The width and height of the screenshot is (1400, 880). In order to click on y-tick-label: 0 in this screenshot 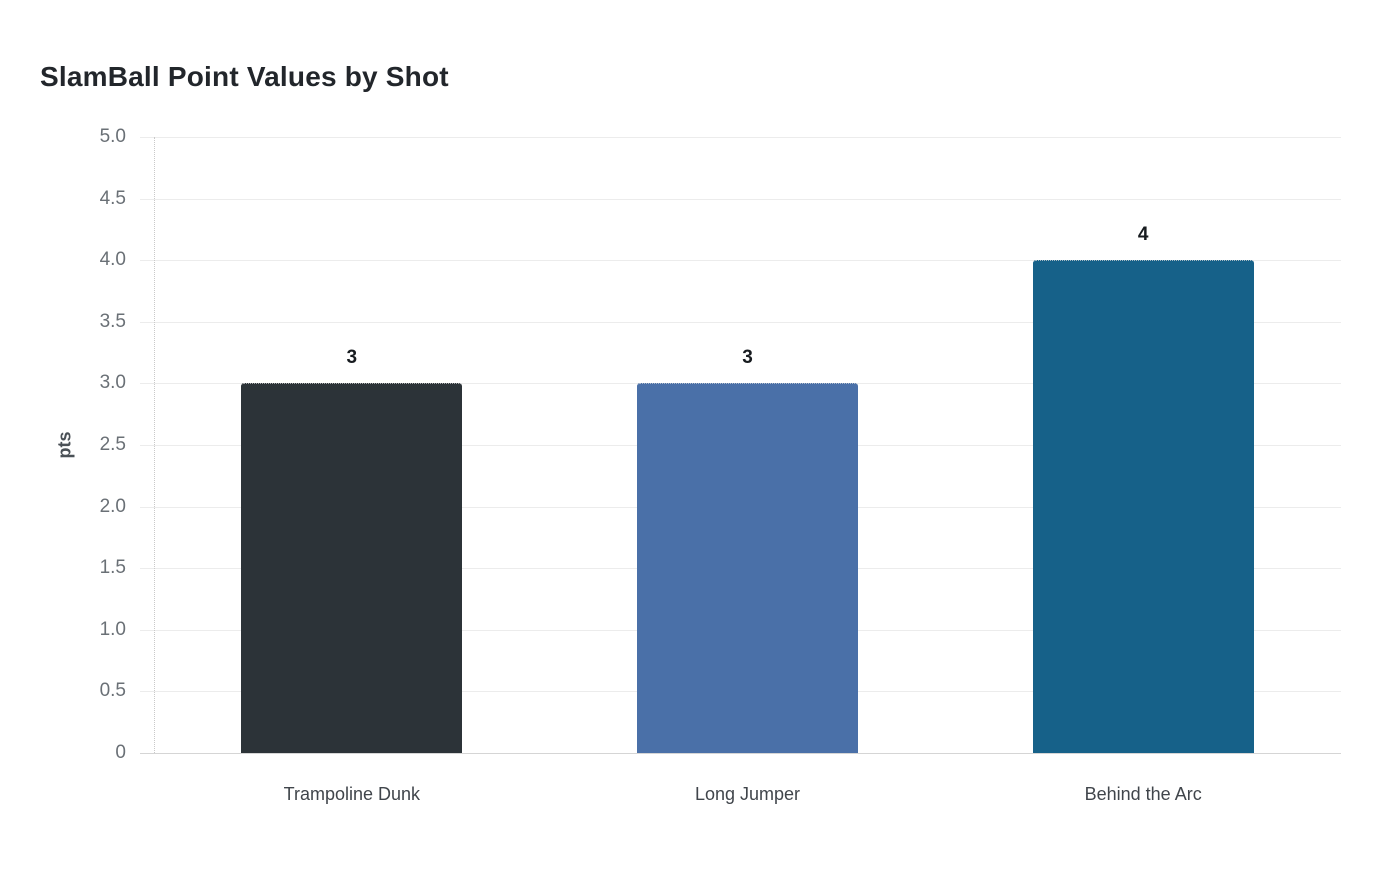, I will do `click(120, 752)`.